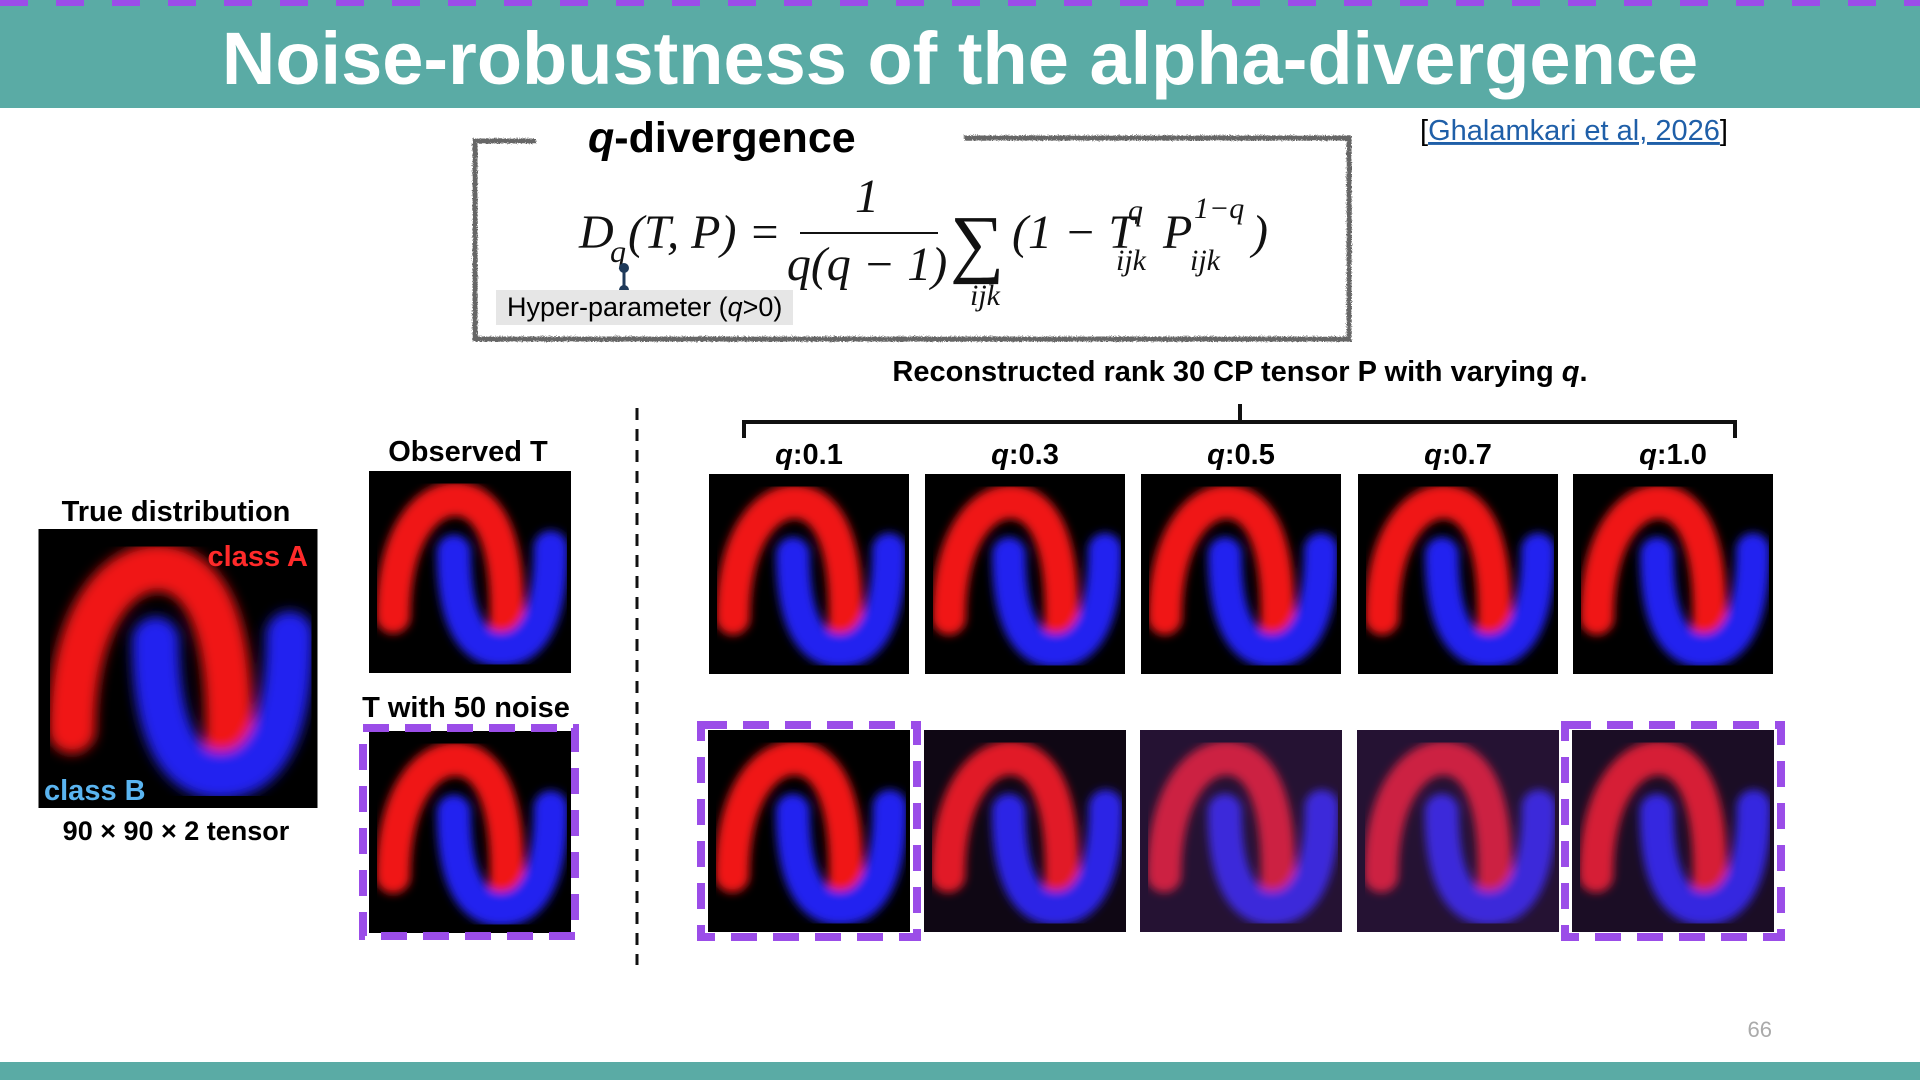  Describe the element at coordinates (95, 791) in the screenshot. I see `class-b: class B` at that location.